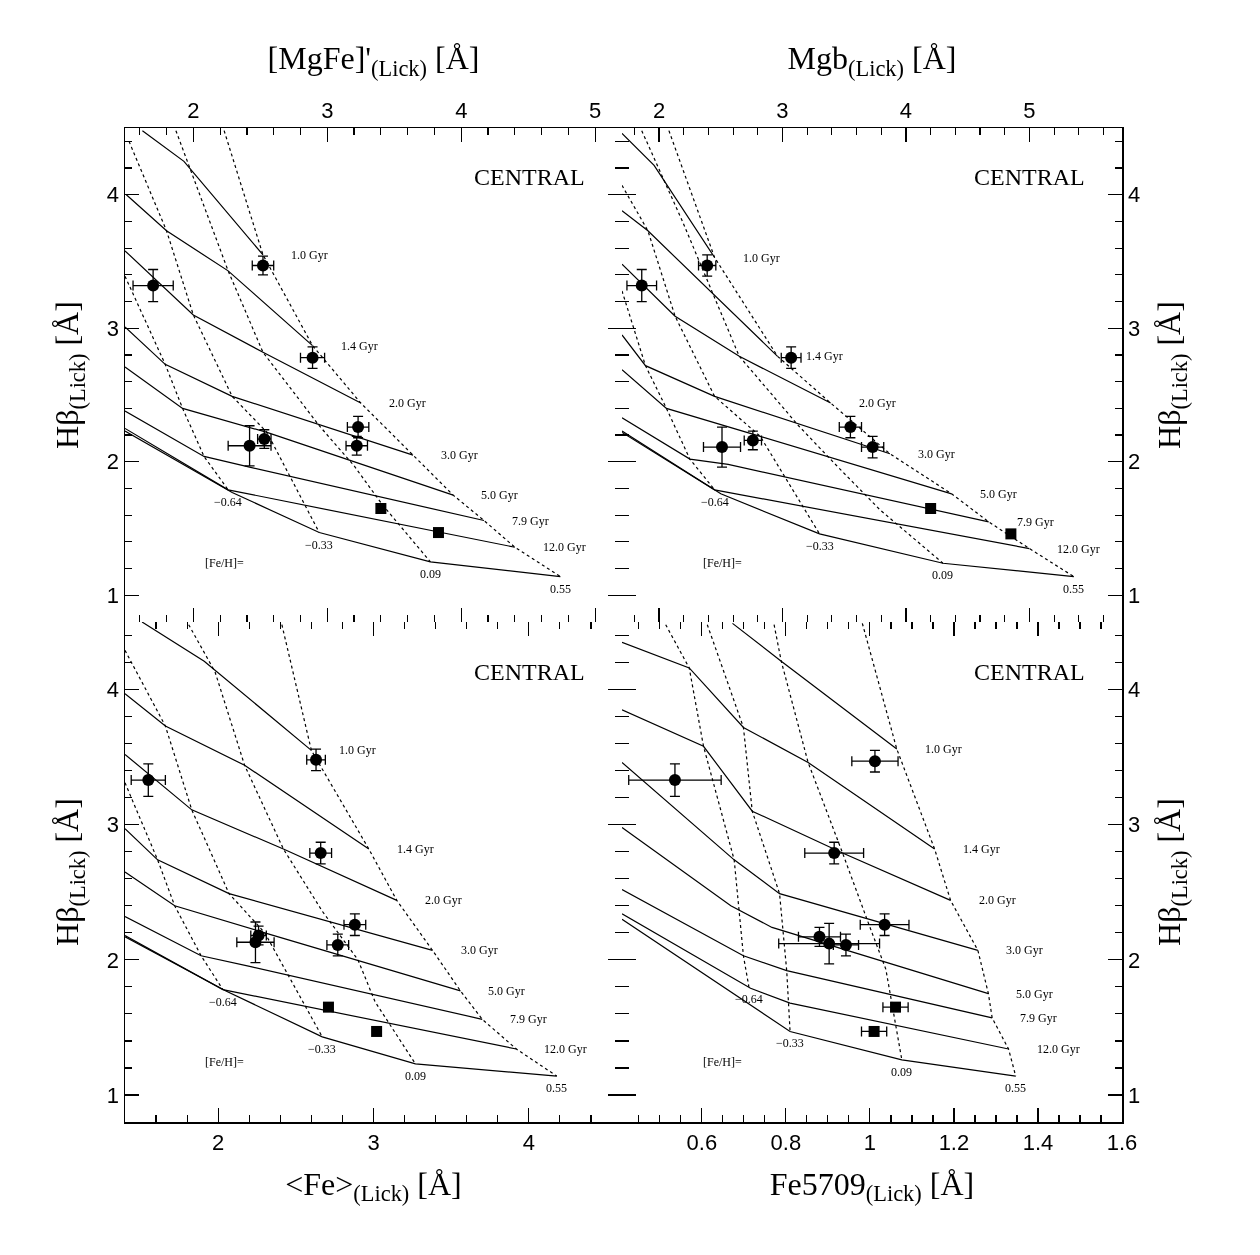  I want to click on x-axis-title: Fe5709$_{(Lick)}$ [Å], so click(872, 1186).